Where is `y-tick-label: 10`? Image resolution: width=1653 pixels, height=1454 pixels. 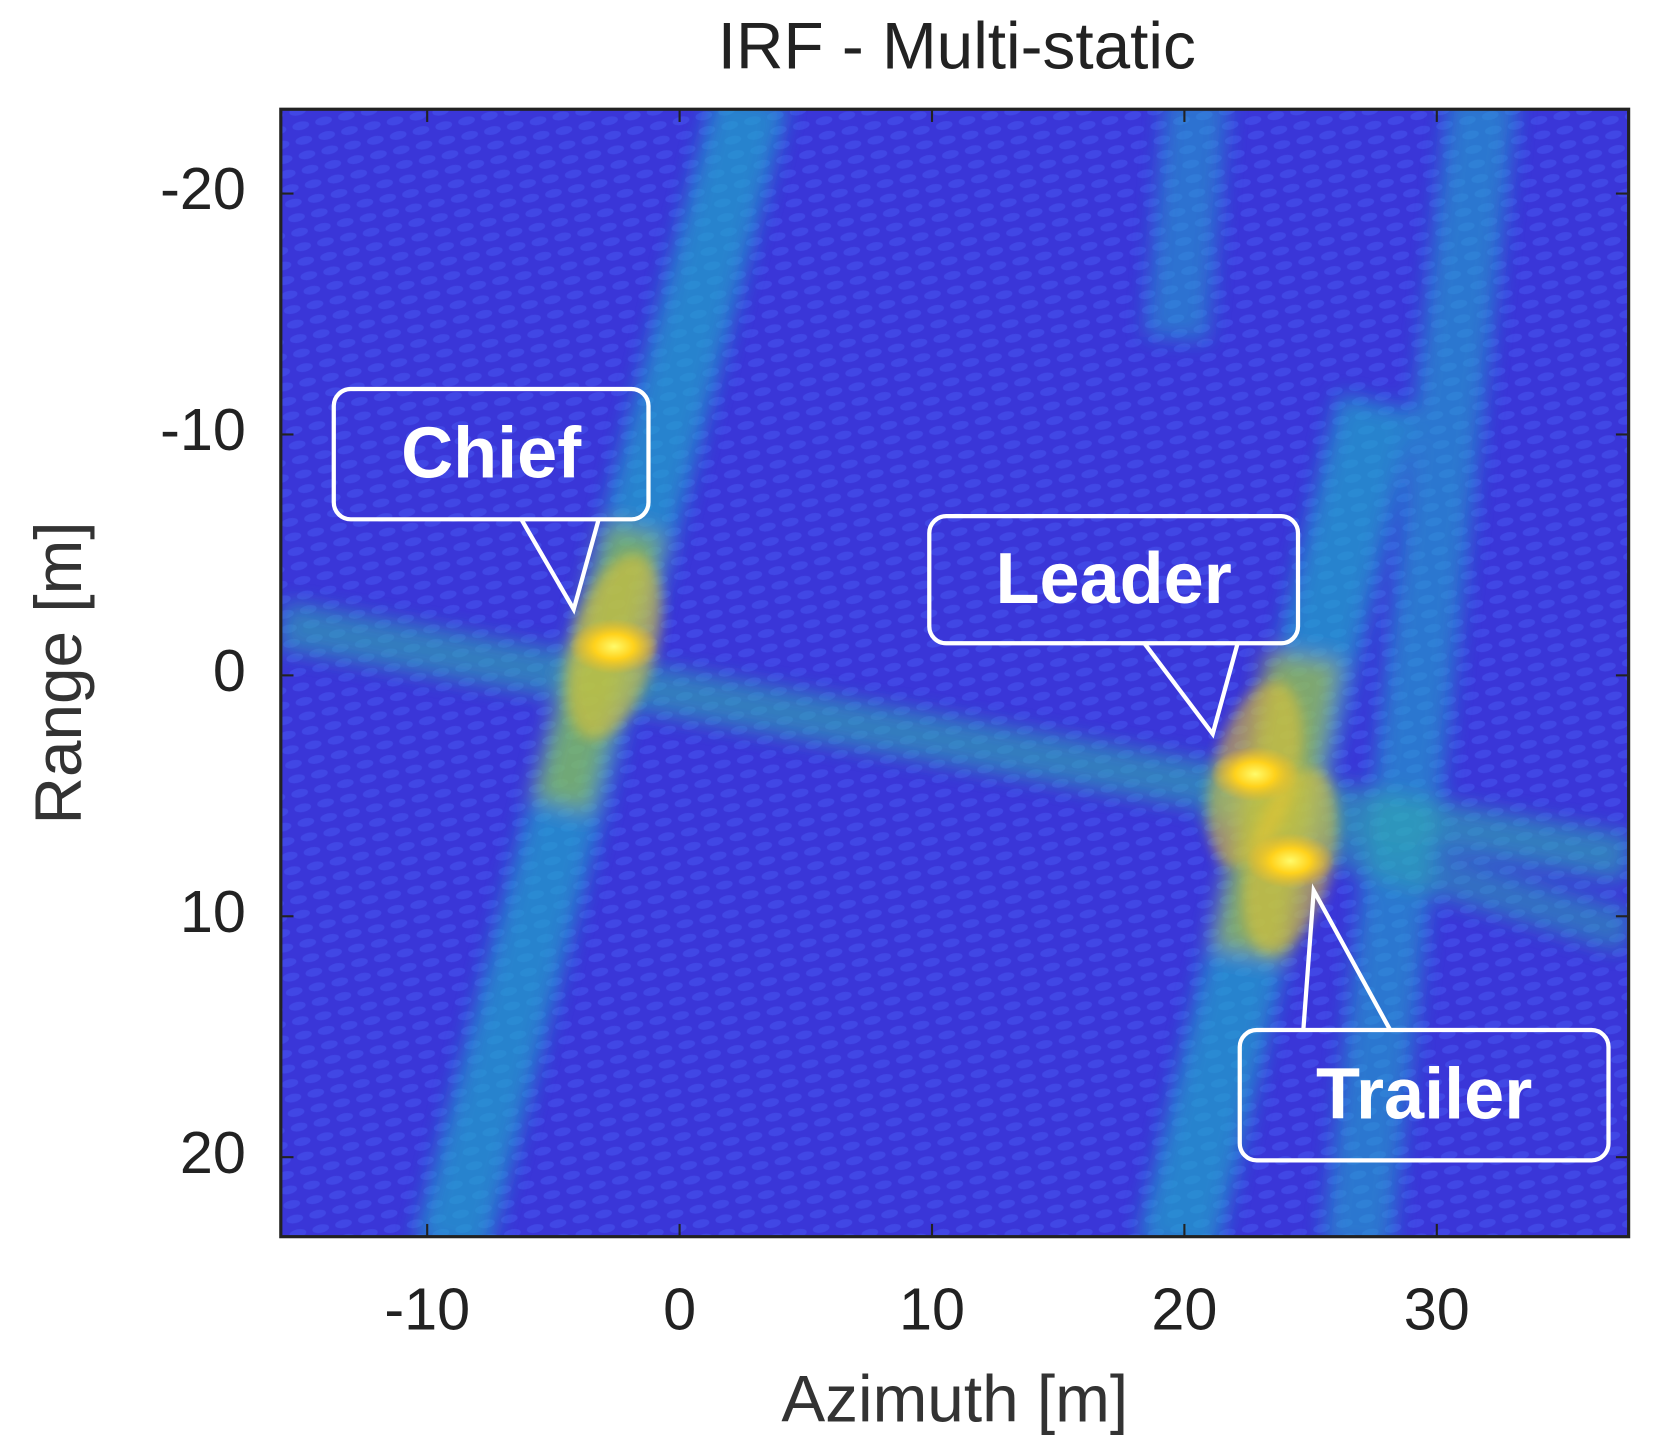 y-tick-label: 10 is located at coordinates (213, 911).